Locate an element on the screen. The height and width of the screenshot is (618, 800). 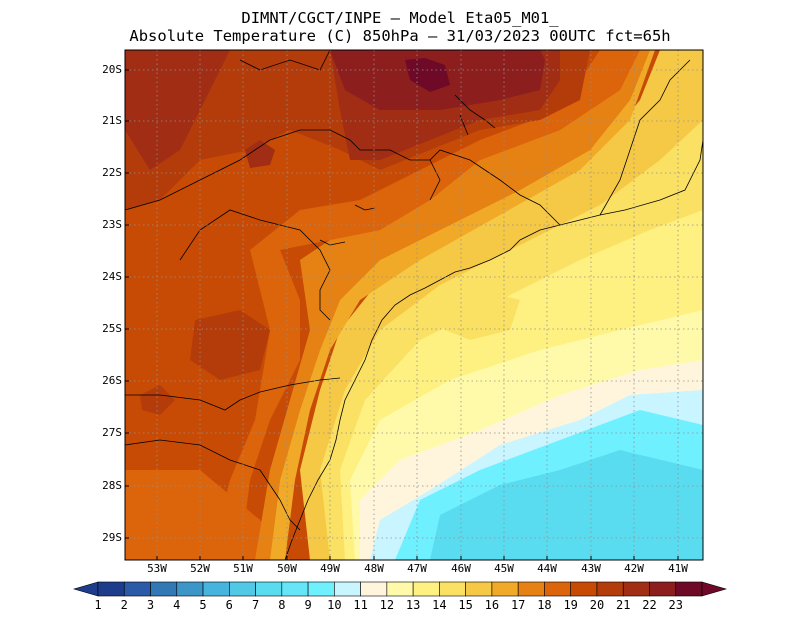
lat-label-26s: 26S is located at coordinates (112, 380).